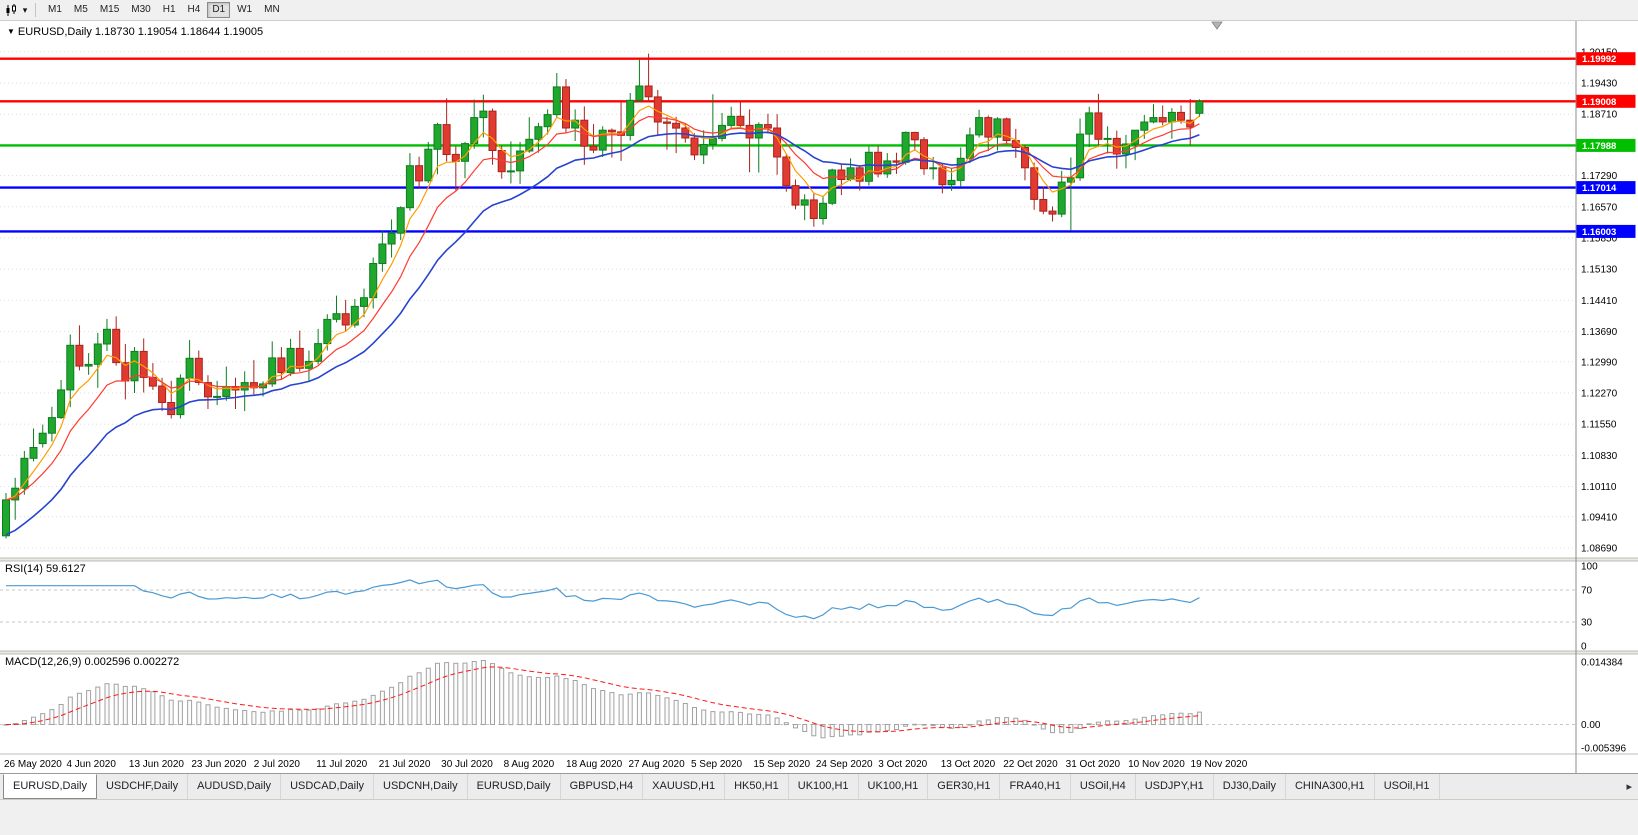 The height and width of the screenshot is (835, 1638). I want to click on svg-text: 1.19992, so click(1599, 59).